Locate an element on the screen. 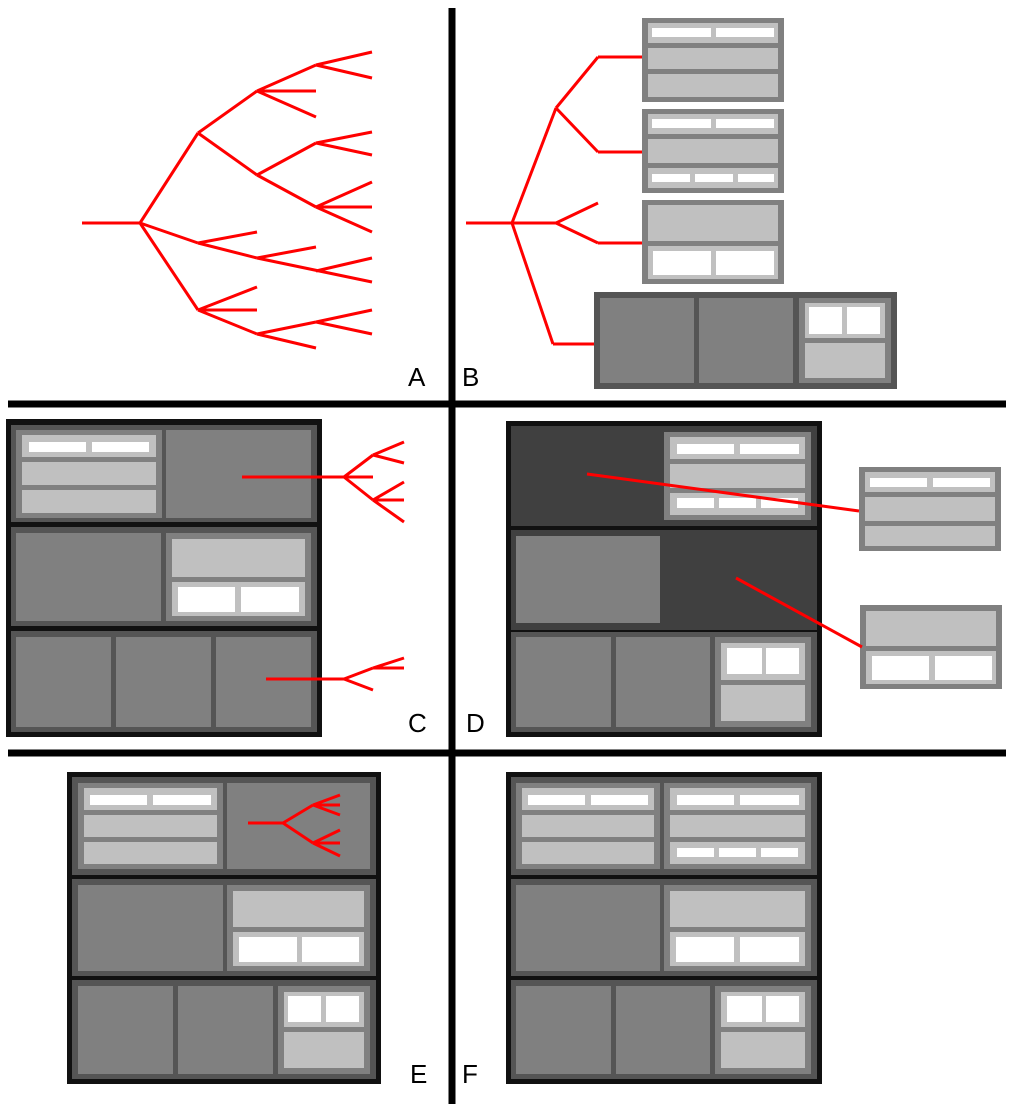  frame-b is located at coordinates (745, 340).